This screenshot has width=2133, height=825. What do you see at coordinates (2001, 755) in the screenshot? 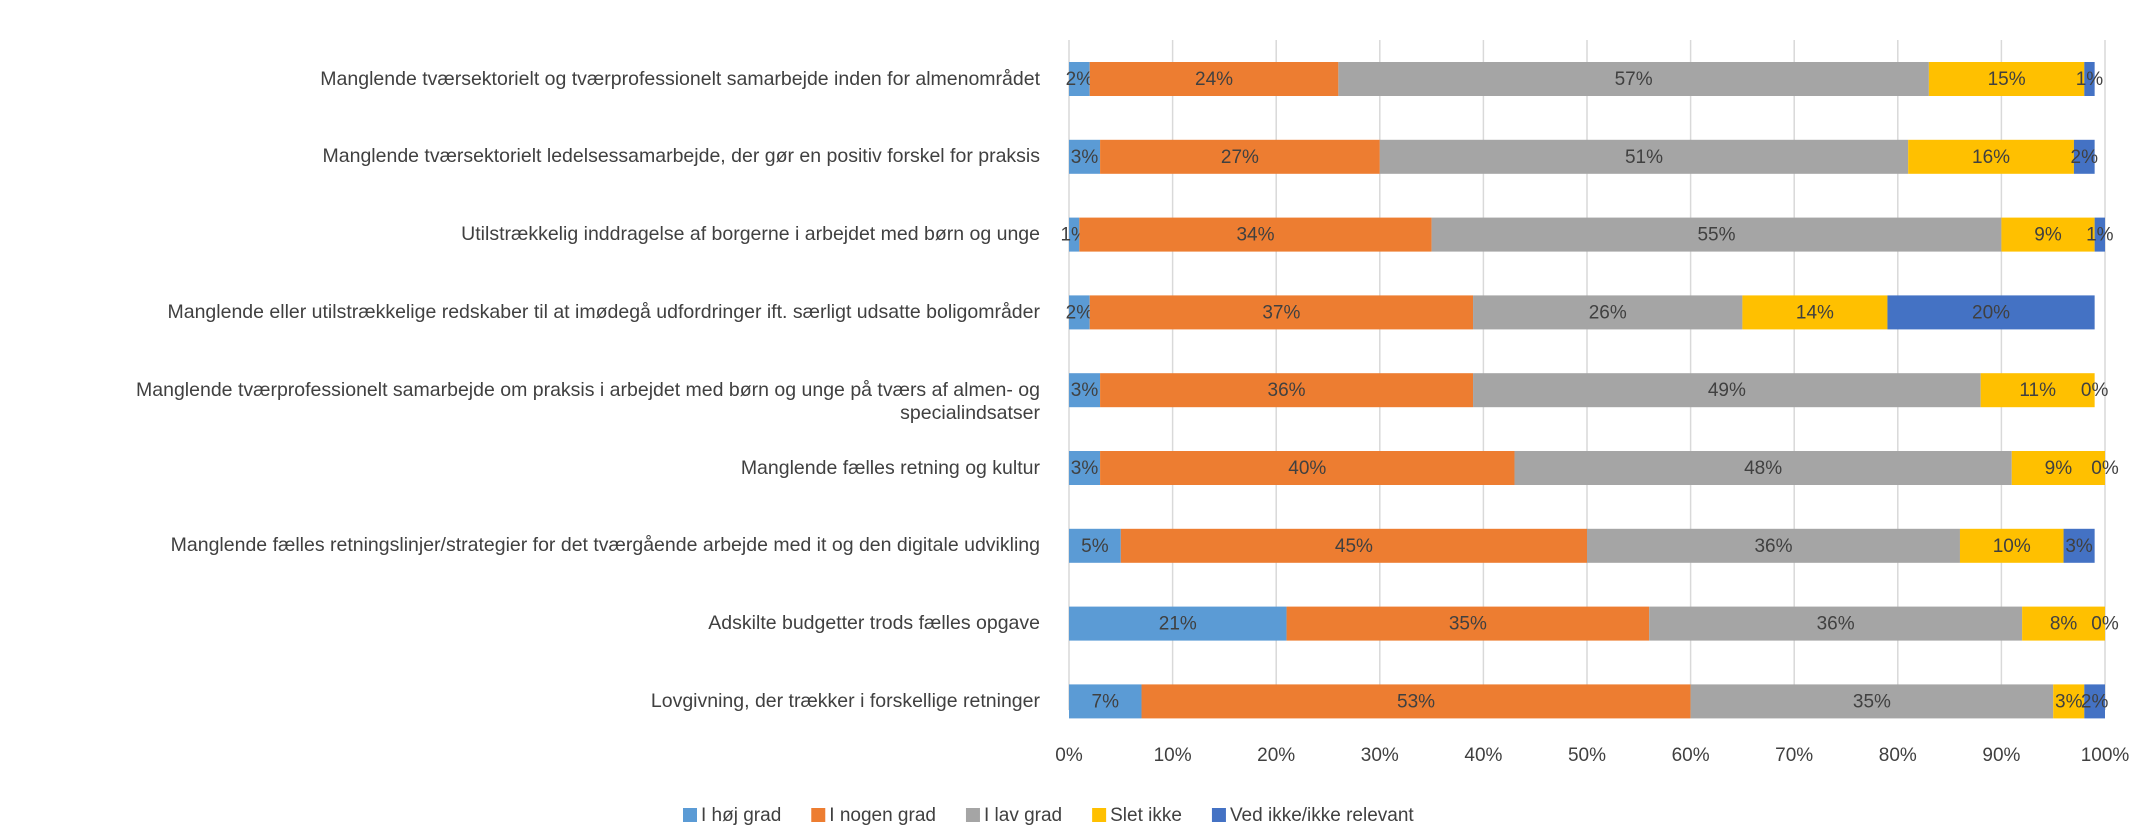
I see `x-tick-label: 90%` at bounding box center [2001, 755].